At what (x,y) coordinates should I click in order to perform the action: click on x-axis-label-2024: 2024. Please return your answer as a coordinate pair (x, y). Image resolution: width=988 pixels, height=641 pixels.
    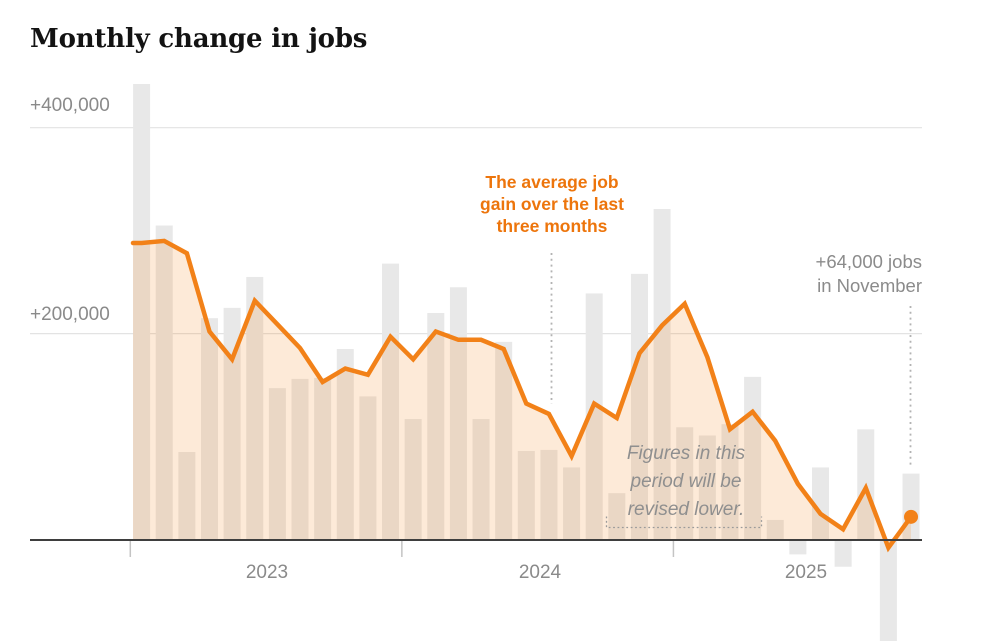
    Looking at the image, I should click on (540, 572).